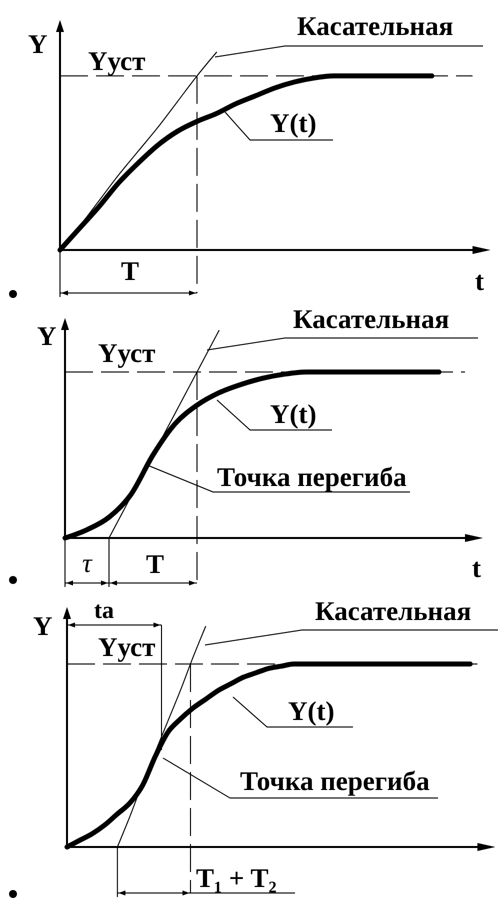 The image size is (498, 900). I want to click on text: T₁ + T₂, so click(236, 878).